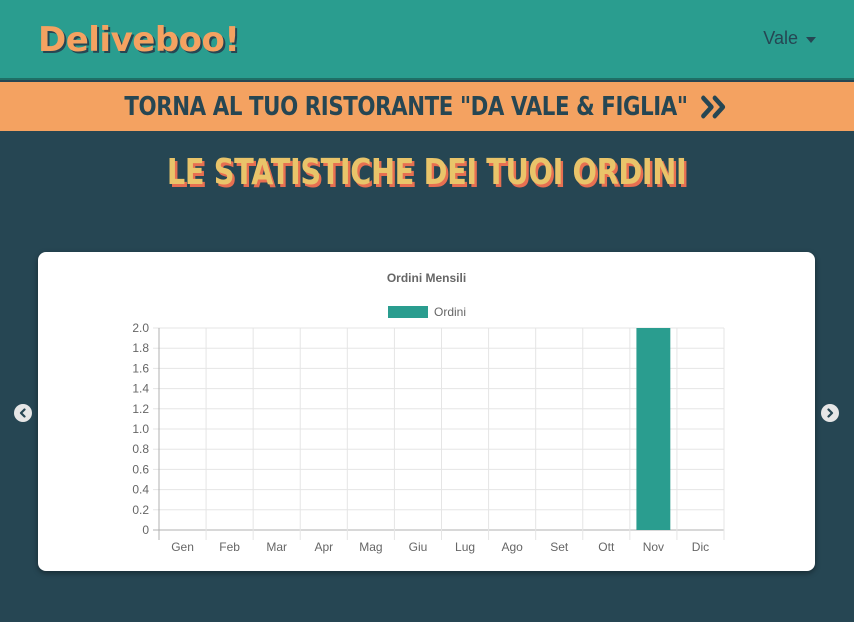 This screenshot has height=622, width=854. I want to click on user-name: Vale, so click(780, 38).